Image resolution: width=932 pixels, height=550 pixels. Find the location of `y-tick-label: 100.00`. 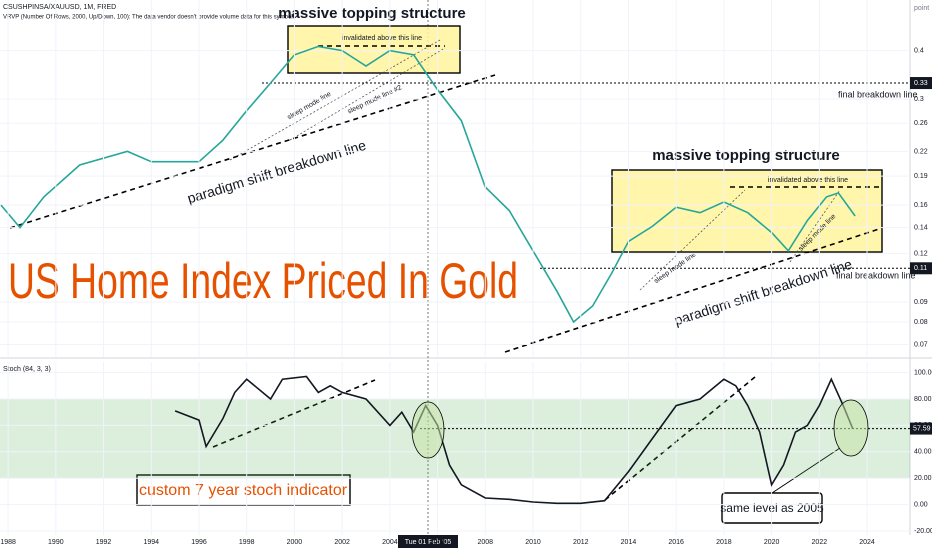

y-tick-label: 100.00 is located at coordinates (923, 372).